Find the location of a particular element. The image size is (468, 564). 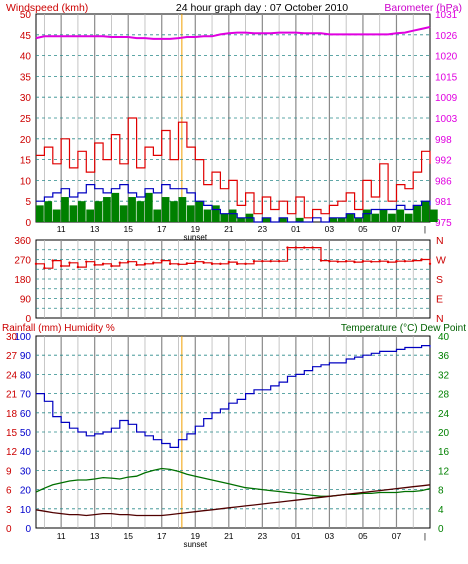

x-tick-label: 15 is located at coordinates (128, 229).